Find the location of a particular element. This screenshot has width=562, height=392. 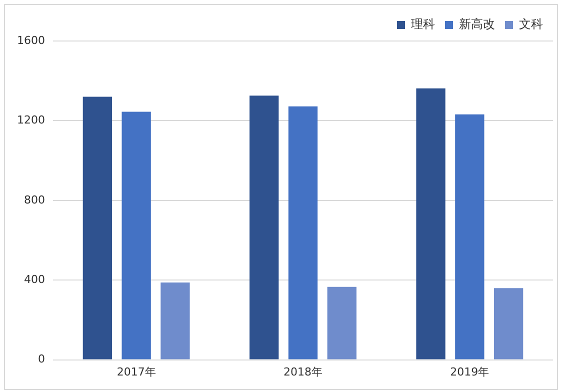

y-tick-label: 1200 is located at coordinates (30, 120).